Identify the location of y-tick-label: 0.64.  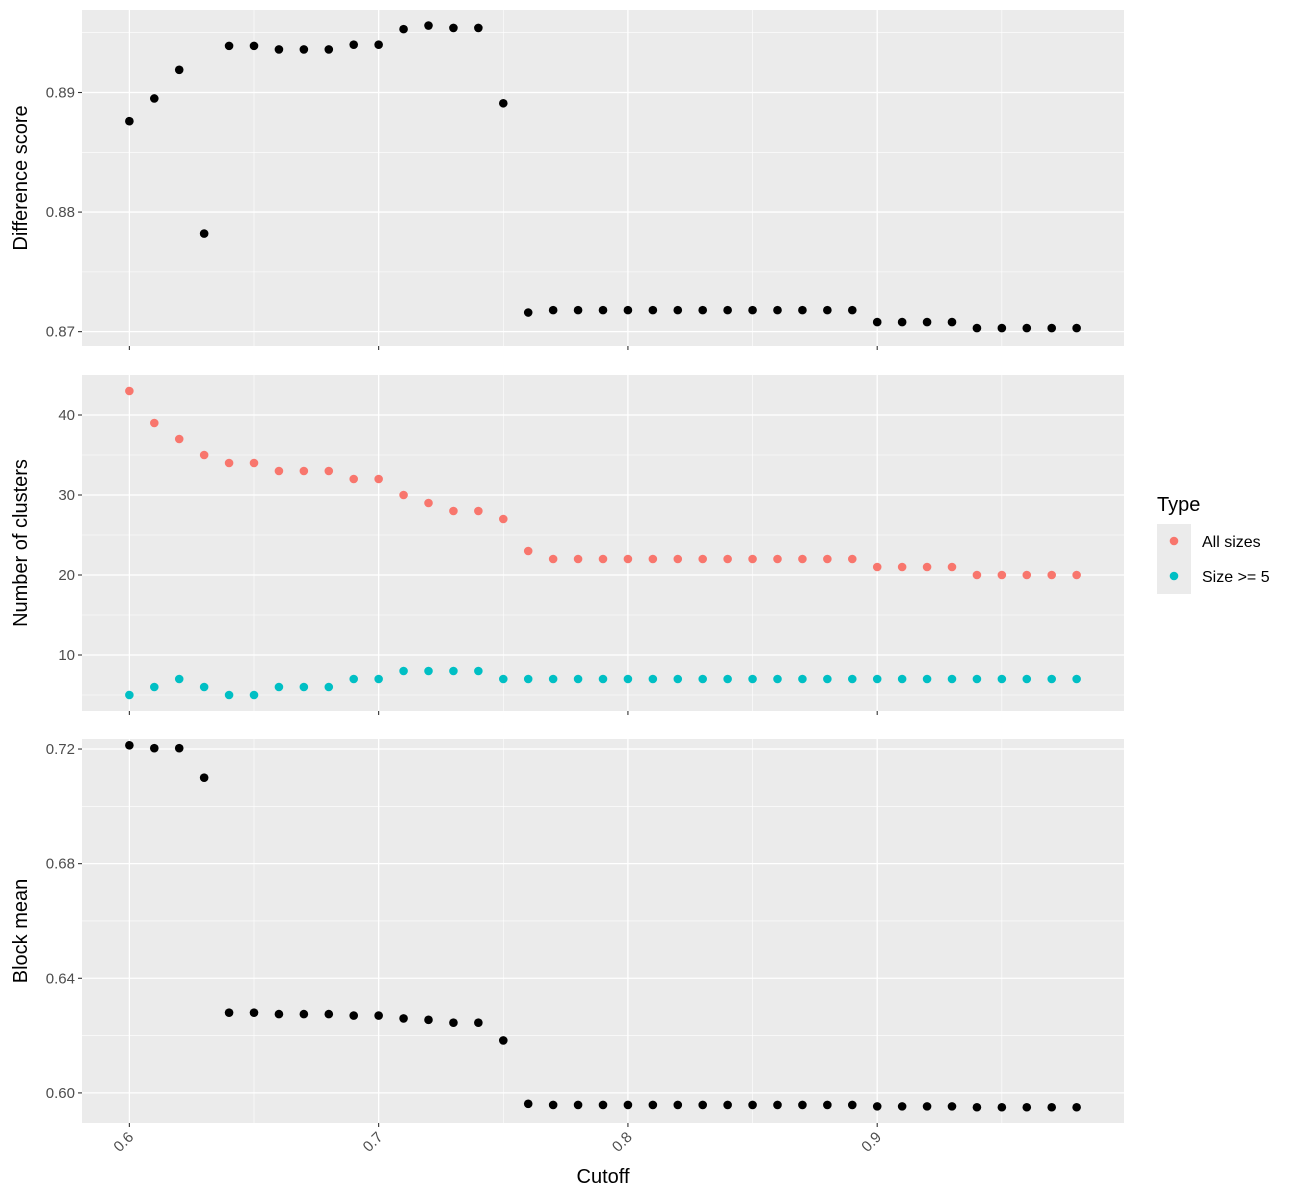
(60, 978).